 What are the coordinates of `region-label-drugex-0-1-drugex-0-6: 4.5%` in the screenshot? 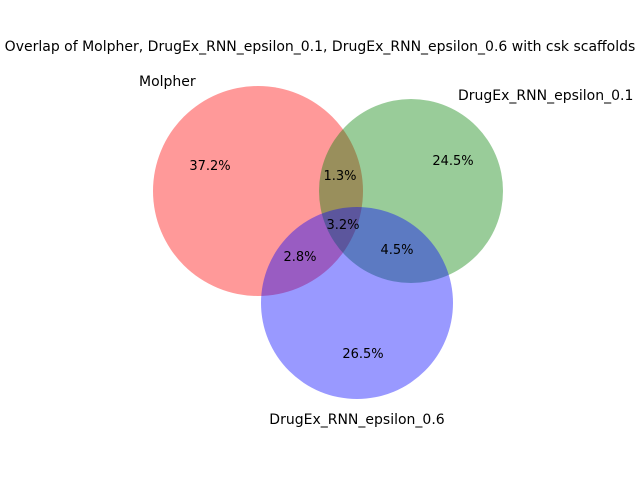 It's located at (396, 250).